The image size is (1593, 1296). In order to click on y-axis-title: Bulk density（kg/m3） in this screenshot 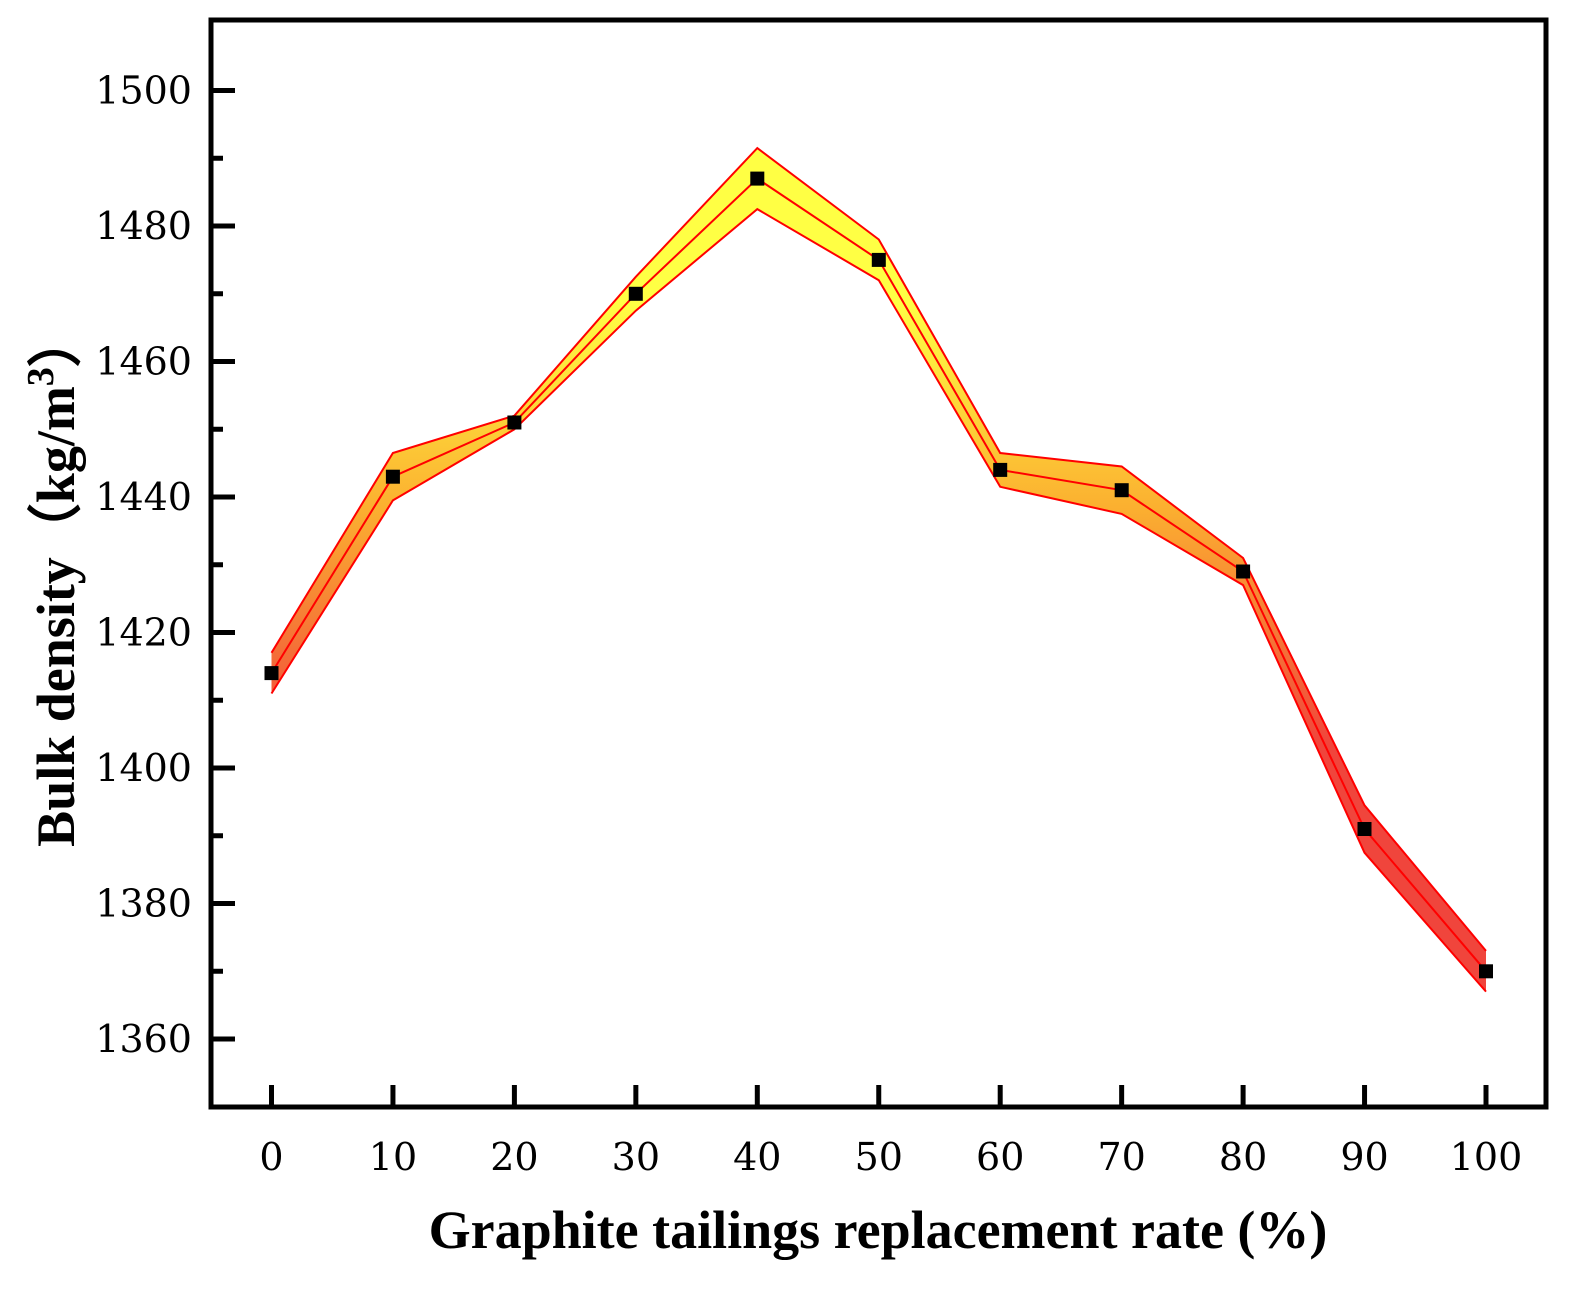, I will do `click(53, 580)`.